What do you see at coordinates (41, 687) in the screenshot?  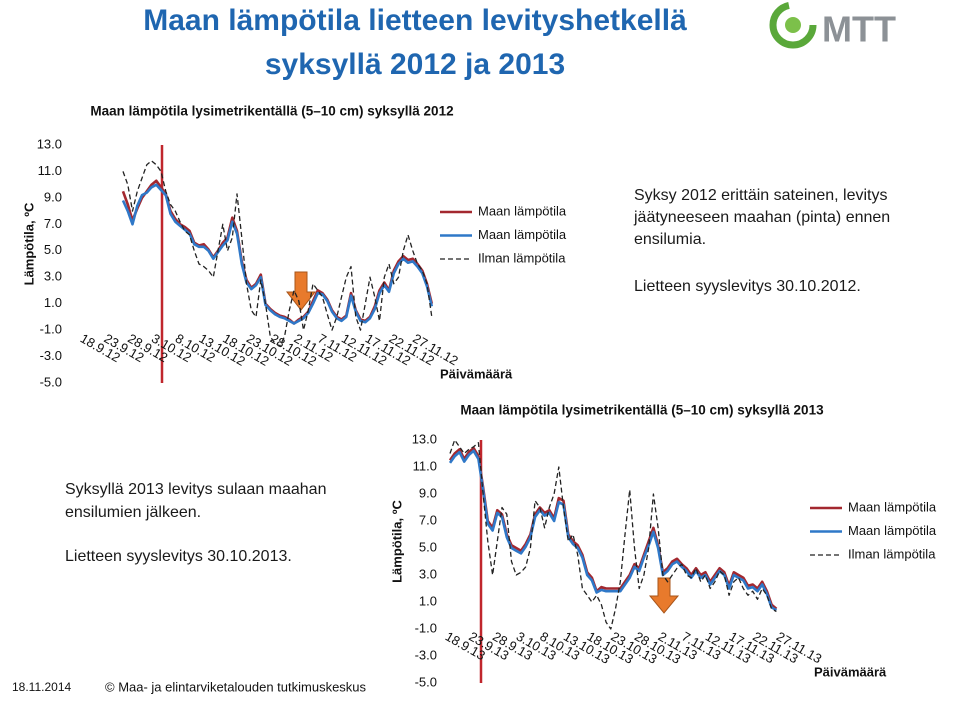 I see `footer-date: 18.11.2014` at bounding box center [41, 687].